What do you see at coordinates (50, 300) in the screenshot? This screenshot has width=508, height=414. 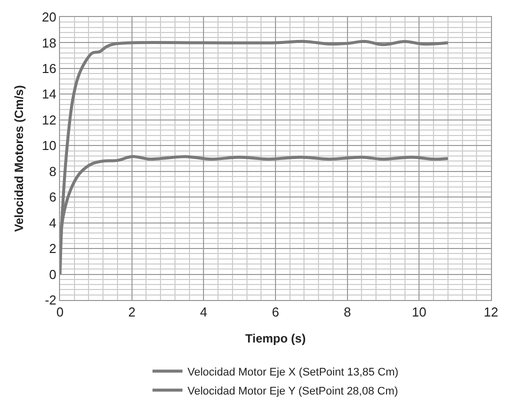 I see `y-tick-label: -2` at bounding box center [50, 300].